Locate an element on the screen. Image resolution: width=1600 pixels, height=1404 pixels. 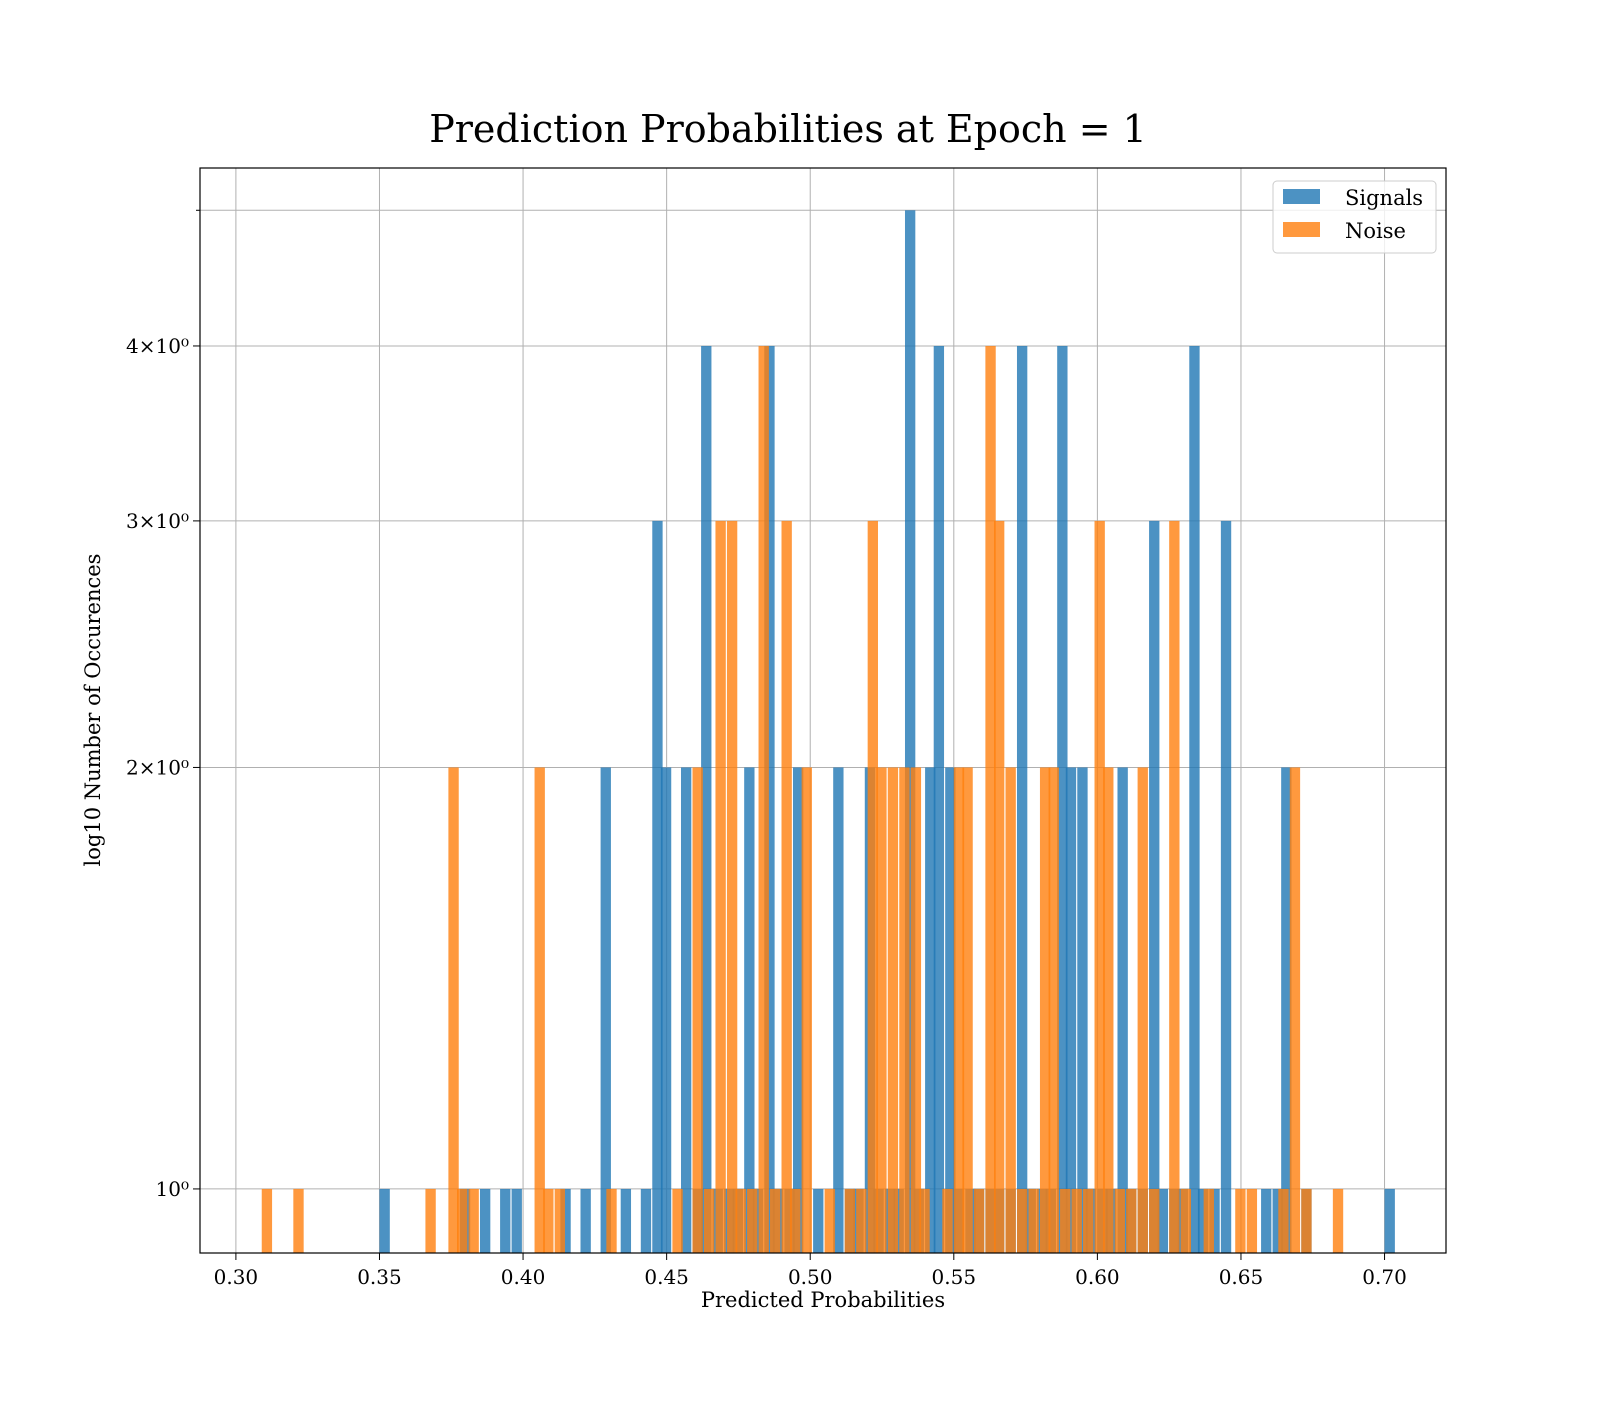
legend-label-noise: Noise is located at coordinates (1375, 231).